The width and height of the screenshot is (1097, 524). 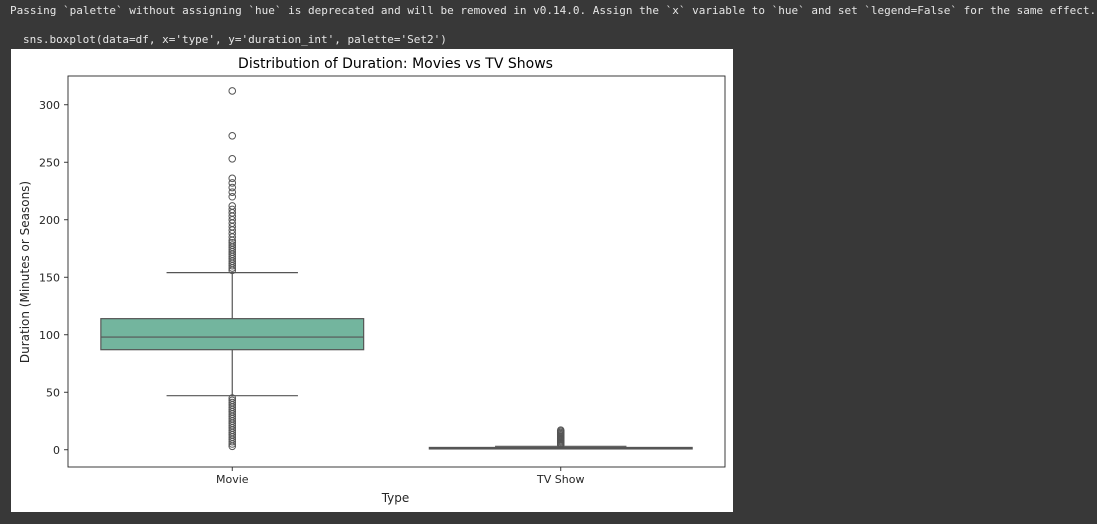 I want to click on y-tick-label: 50, so click(x=53, y=392).